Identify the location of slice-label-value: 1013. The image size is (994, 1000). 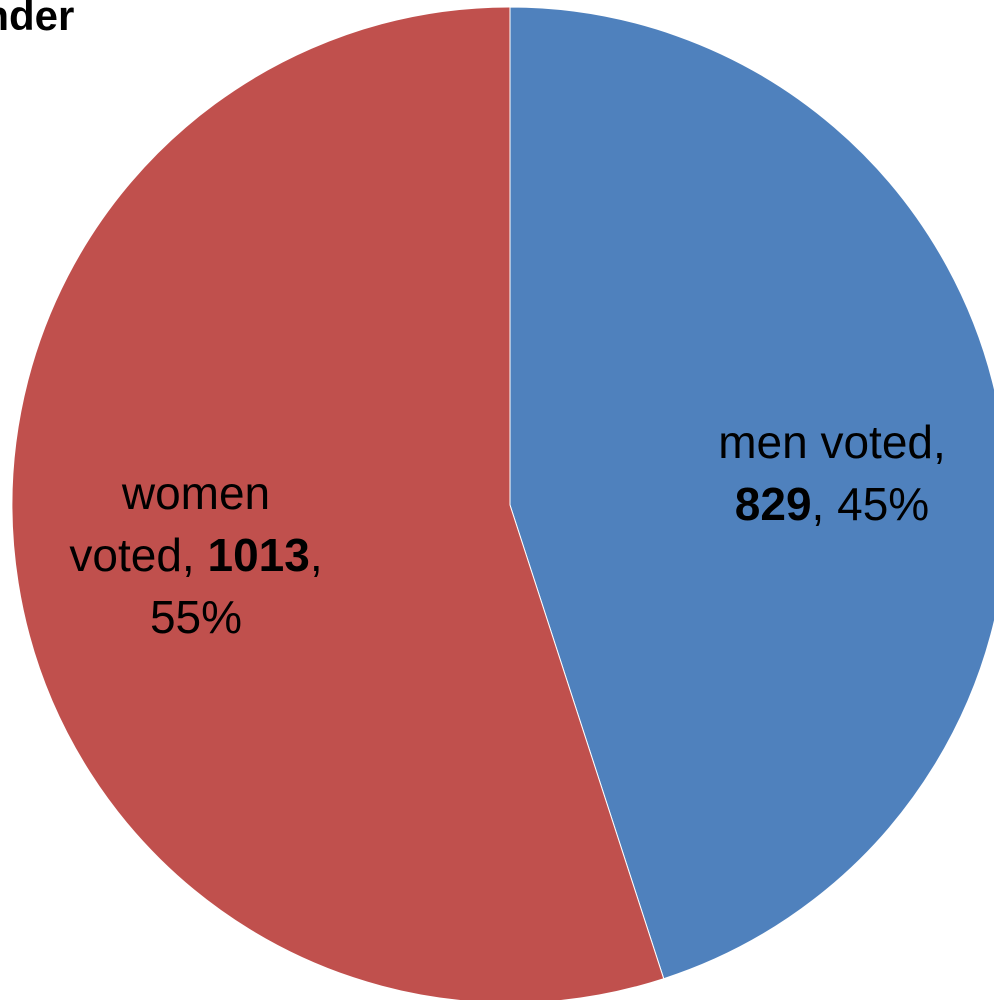
(258, 555).